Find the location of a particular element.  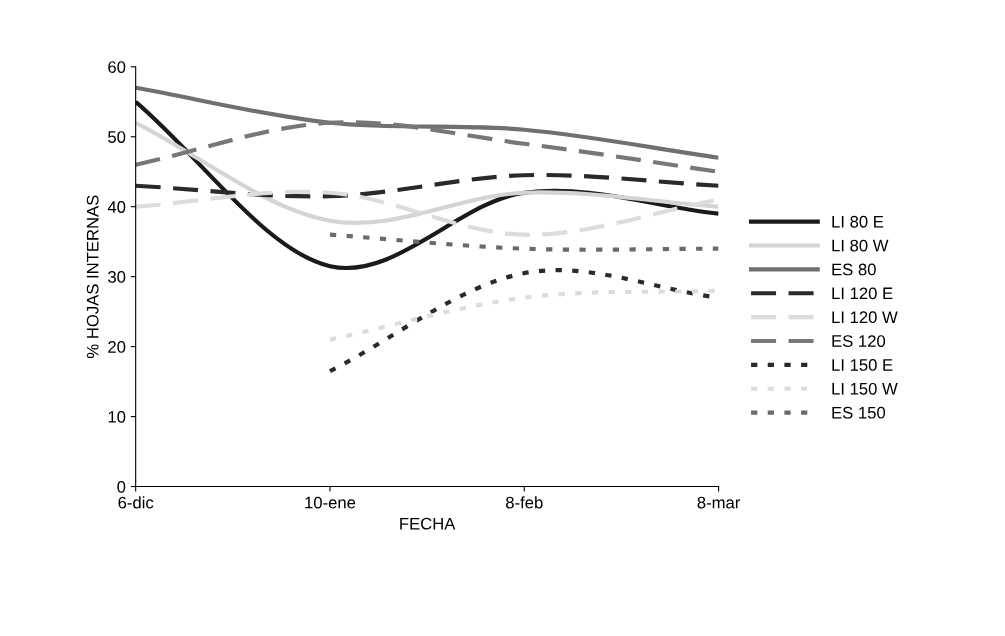

y-tick-label: 50 is located at coordinates (117, 137).